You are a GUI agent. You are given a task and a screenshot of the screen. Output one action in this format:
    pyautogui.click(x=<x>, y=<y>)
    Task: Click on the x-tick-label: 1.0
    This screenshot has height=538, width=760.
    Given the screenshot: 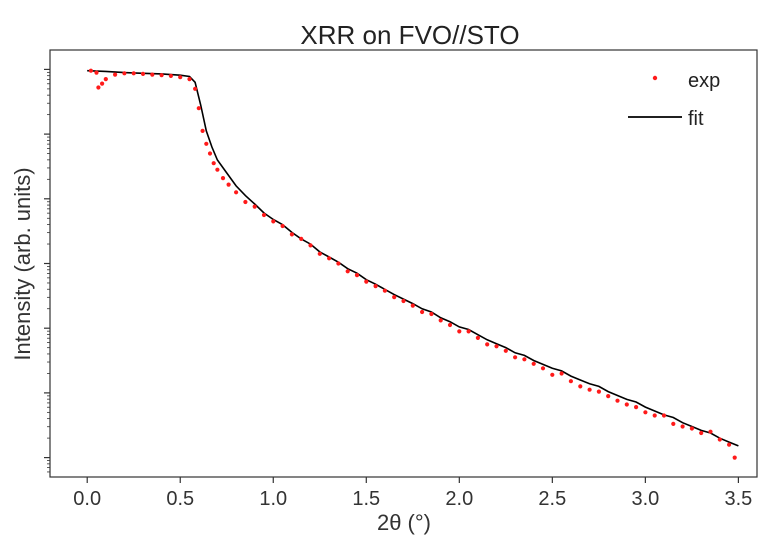 What is the action you would take?
    pyautogui.click(x=273, y=499)
    